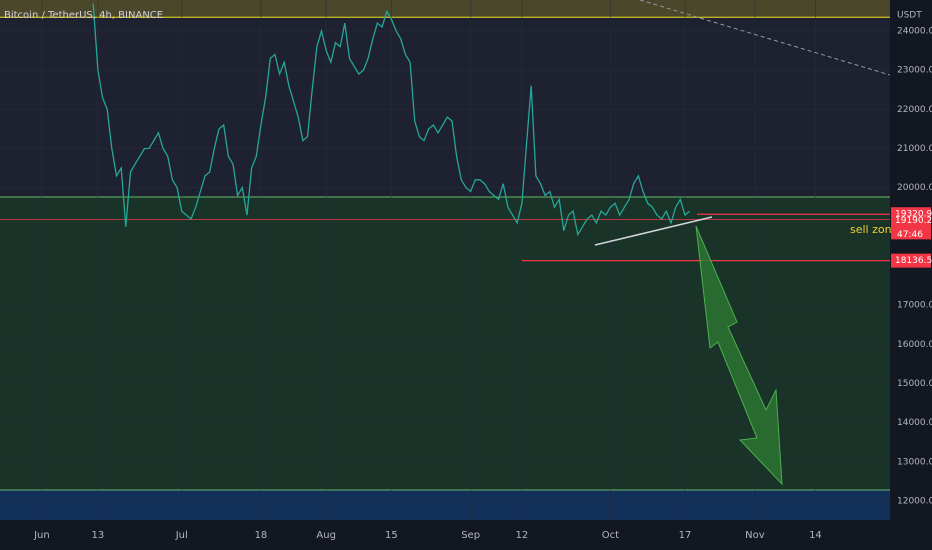 Image resolution: width=932 pixels, height=550 pixels. I want to click on y-tick-label: 22000.00, so click(914, 110).